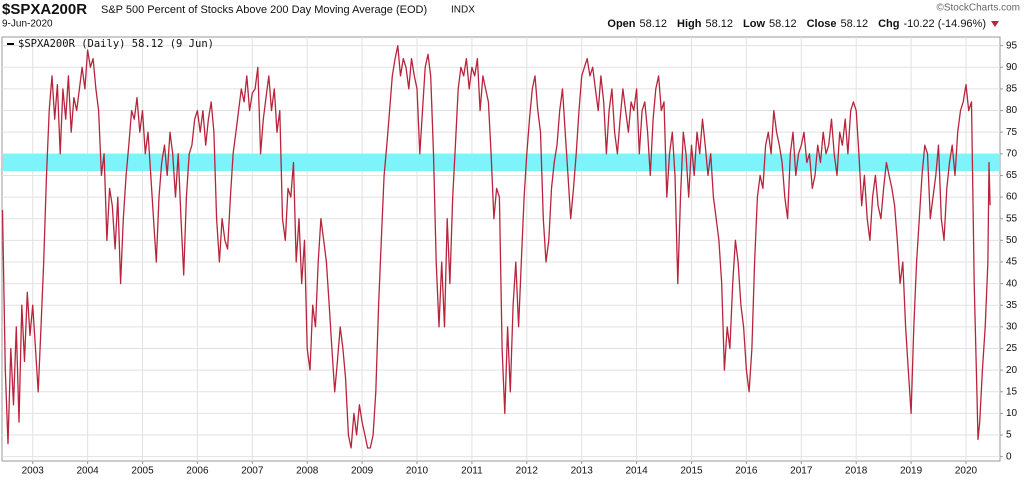 Image resolution: width=1024 pixels, height=486 pixels. I want to click on x-tick-label: 2010, so click(417, 471).